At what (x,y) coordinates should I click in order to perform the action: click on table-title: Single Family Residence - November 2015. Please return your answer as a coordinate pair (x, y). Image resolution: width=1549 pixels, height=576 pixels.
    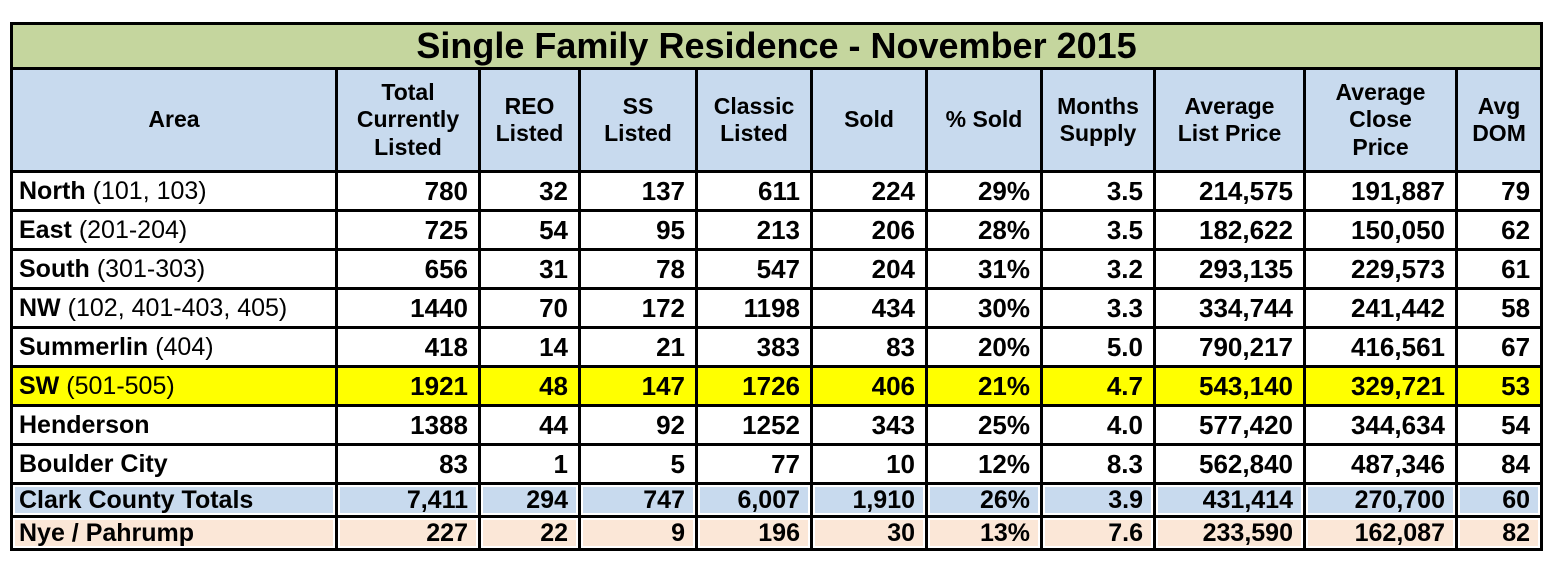
    Looking at the image, I should click on (776, 46).